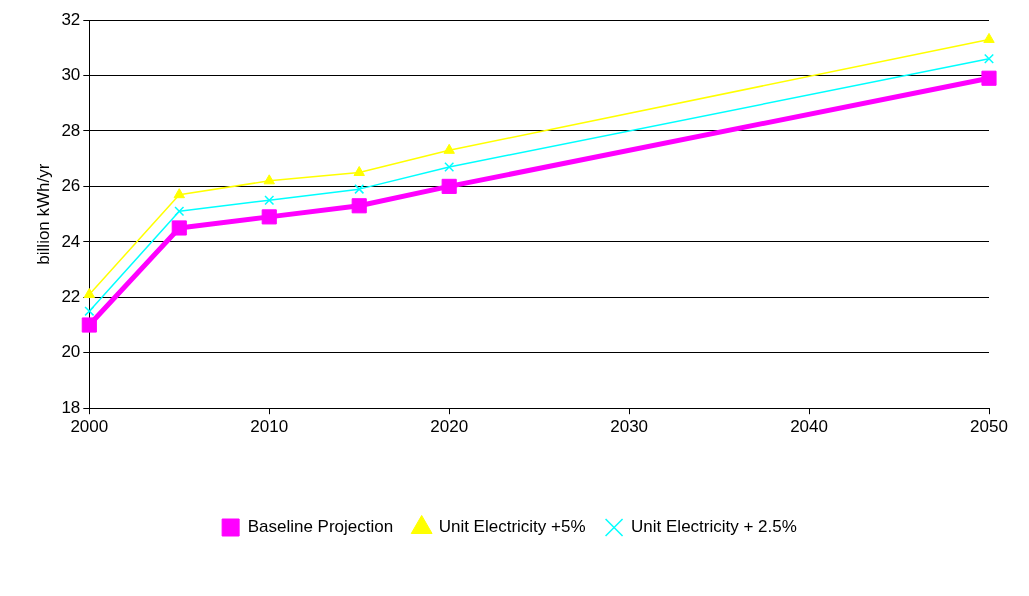 Image resolution: width=1029 pixels, height=596 pixels. What do you see at coordinates (512, 527) in the screenshot?
I see `legend-label: Unit Electricity +5%` at bounding box center [512, 527].